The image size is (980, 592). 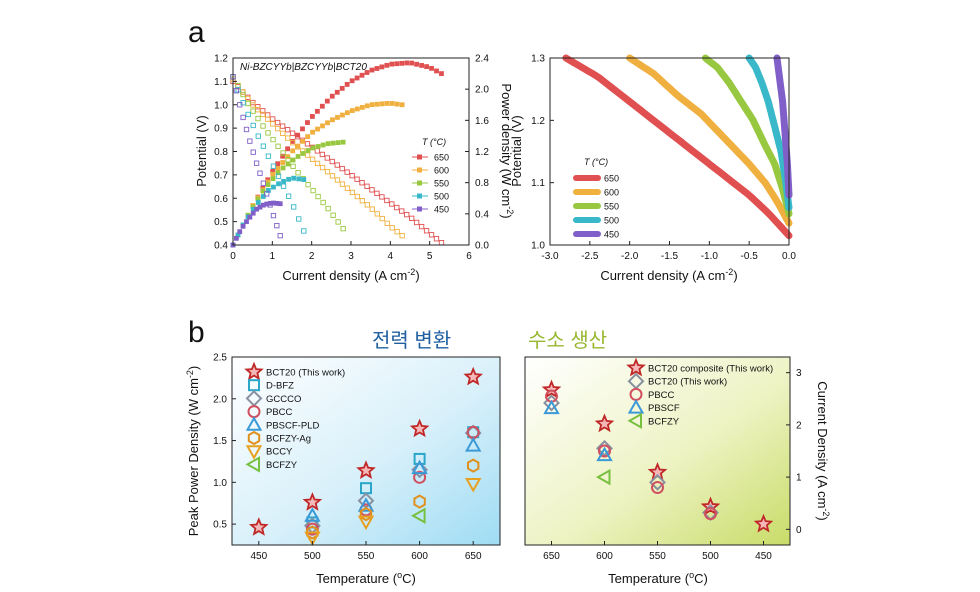 I want to click on point-BCT20 composite (This work)-600, so click(x=604, y=423).